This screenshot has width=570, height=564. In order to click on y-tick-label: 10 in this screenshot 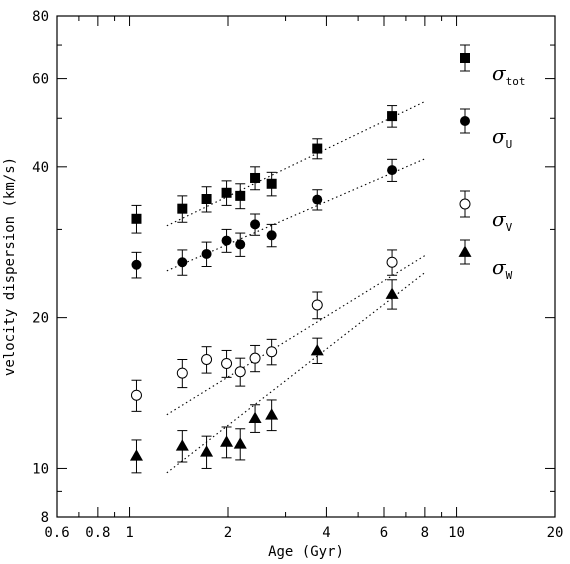, I will do `click(40, 469)`.